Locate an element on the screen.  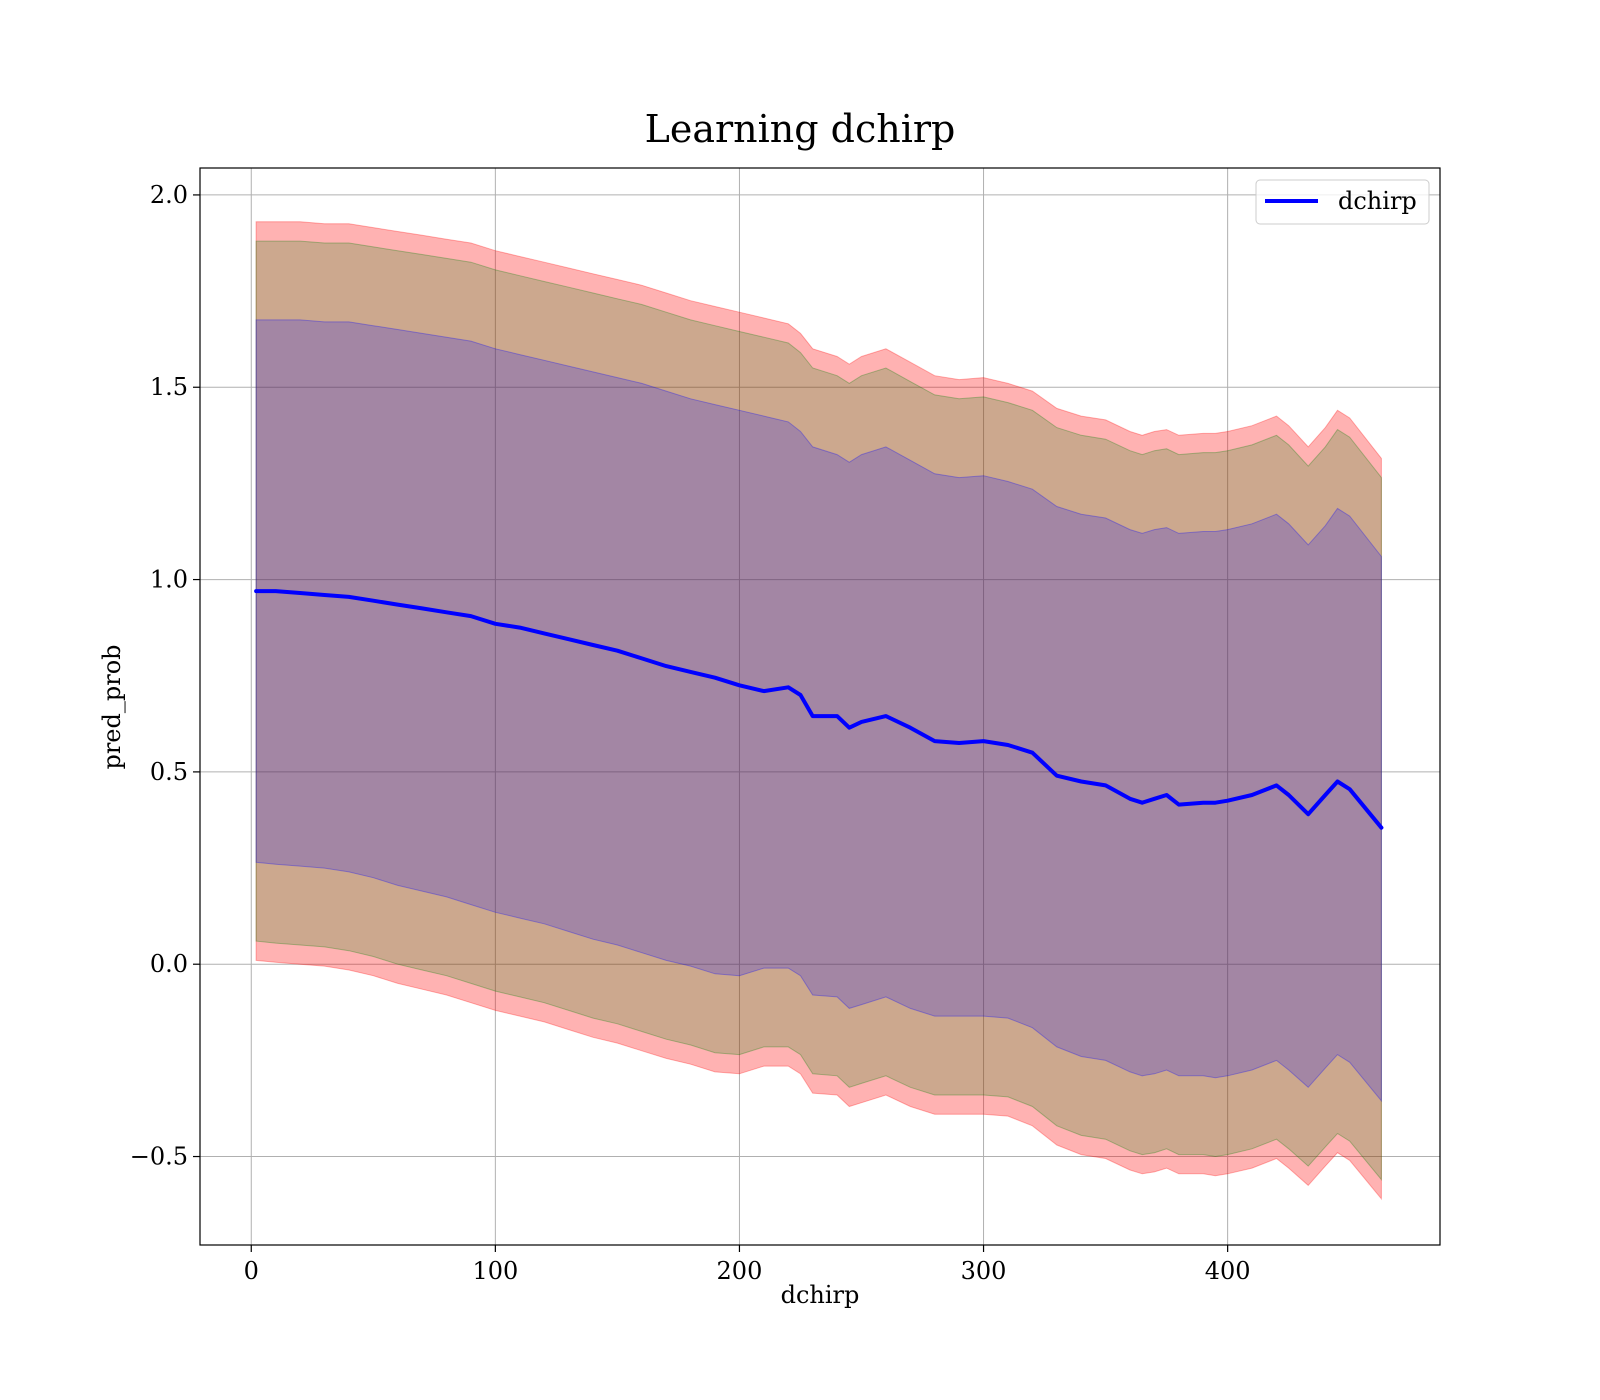
y-tick-label-5: 2.0 is located at coordinates (169, 195).